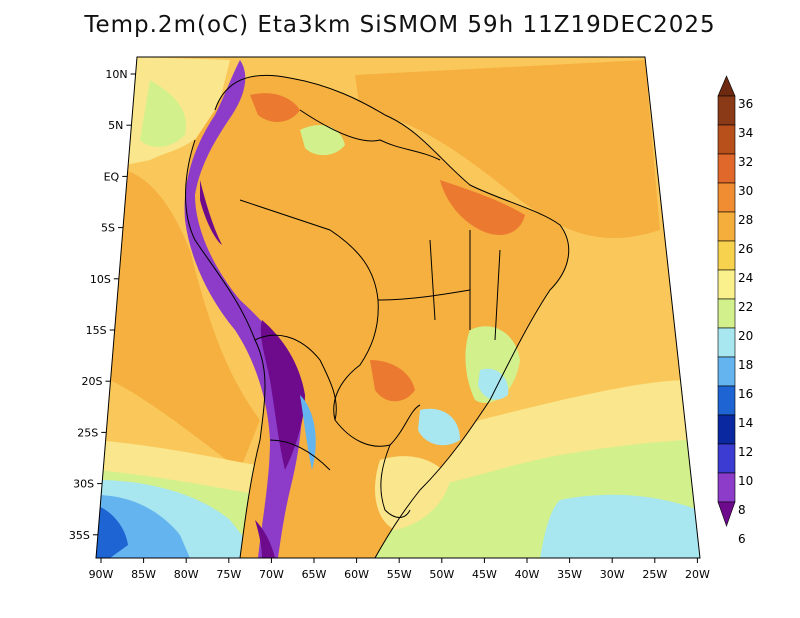  What do you see at coordinates (102, 305) in the screenshot?
I see `latitude-axis: 10N 5N EQ 5S 10S 15S 20S 25S 30S 35S` at bounding box center [102, 305].